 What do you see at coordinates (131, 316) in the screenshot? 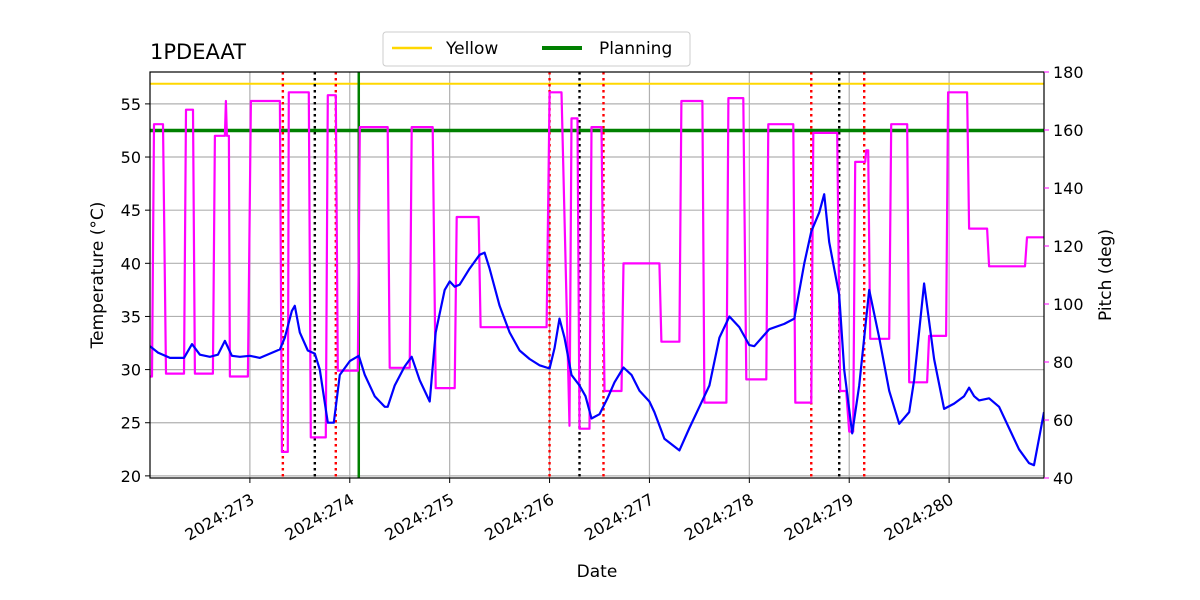
I see `y-tick-label: 35` at bounding box center [131, 316].